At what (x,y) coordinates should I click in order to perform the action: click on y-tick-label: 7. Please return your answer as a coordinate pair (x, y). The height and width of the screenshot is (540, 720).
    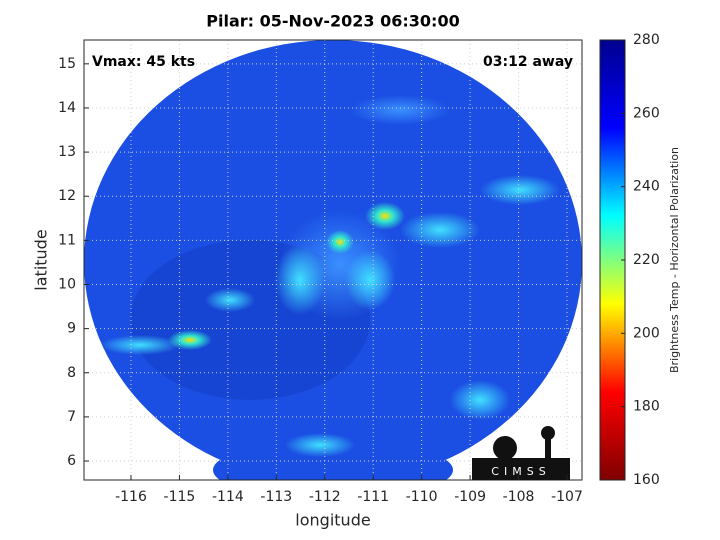
    Looking at the image, I should click on (71, 417).